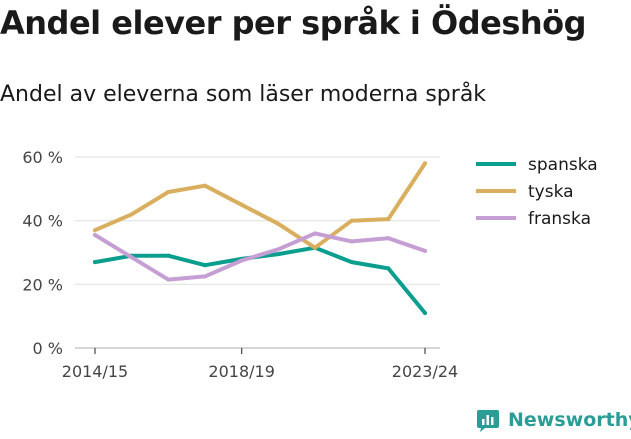  I want to click on newsworthy-brand: Newsworthy, so click(553, 420).